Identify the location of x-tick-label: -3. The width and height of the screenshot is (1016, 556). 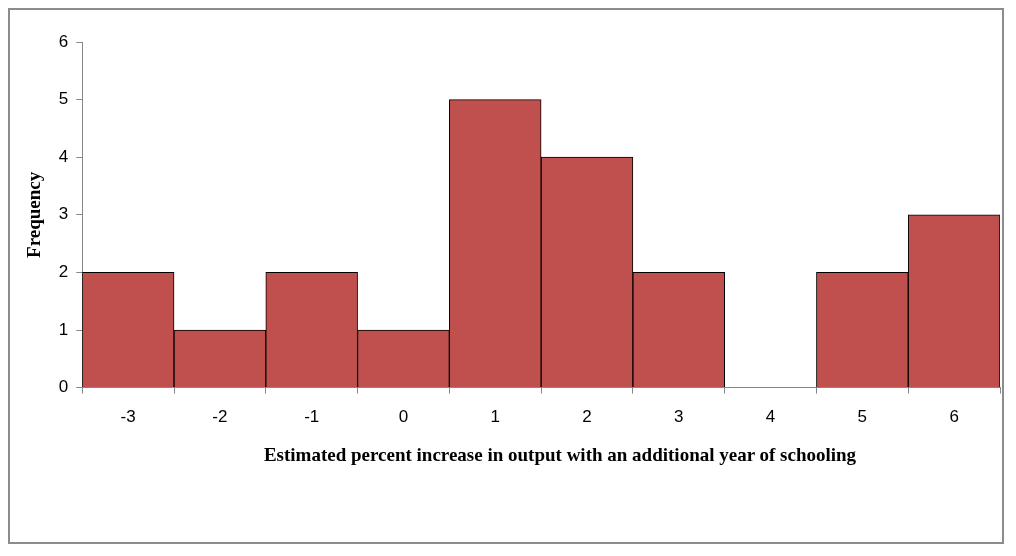
(128, 417).